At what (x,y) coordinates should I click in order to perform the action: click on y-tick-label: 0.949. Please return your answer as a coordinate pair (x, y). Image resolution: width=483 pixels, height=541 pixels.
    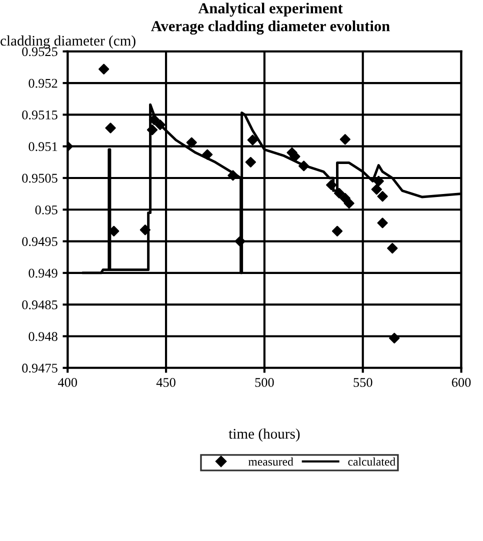
    Looking at the image, I should click on (43, 273).